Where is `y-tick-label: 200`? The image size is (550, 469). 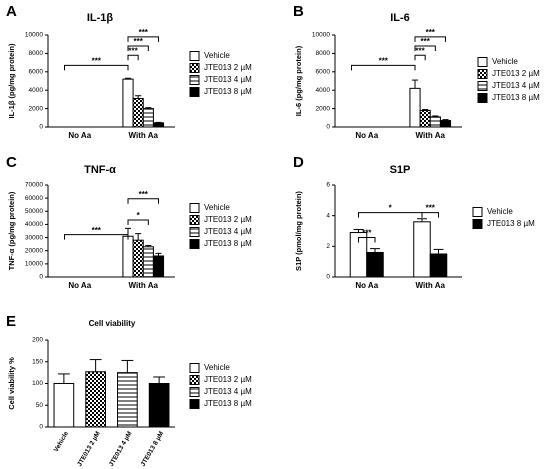 y-tick-label: 200 is located at coordinates (37, 340).